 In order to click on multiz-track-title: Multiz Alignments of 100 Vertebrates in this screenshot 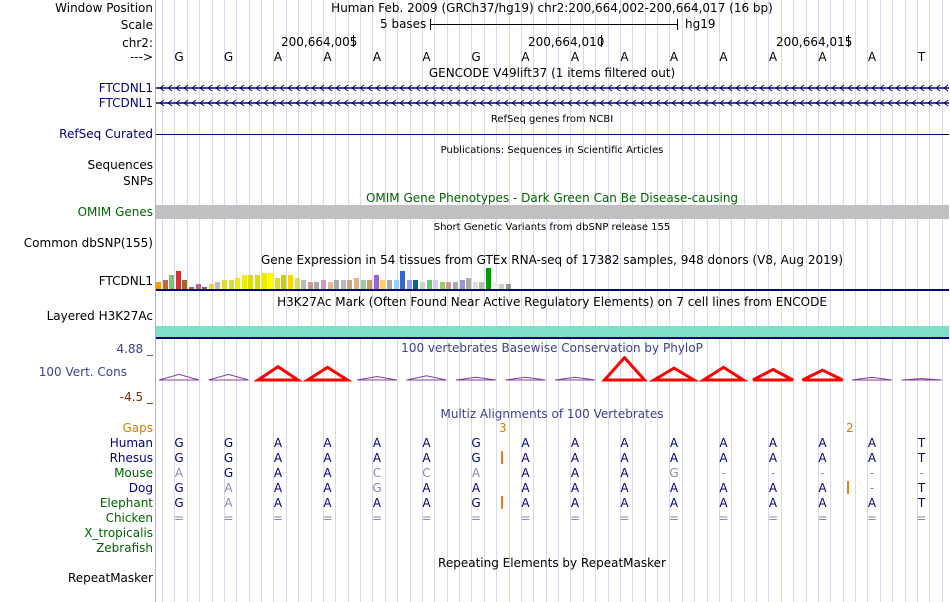, I will do `click(552, 414)`.